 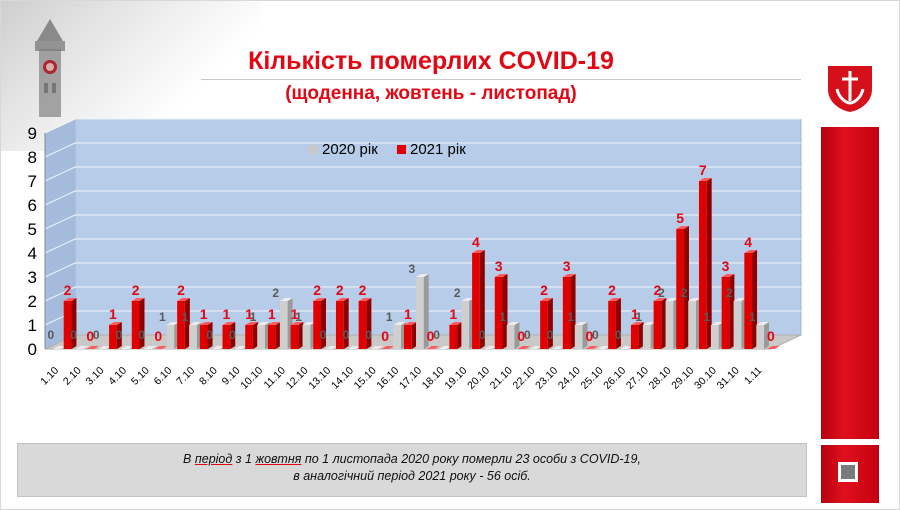 I want to click on x-tick-label: 21.10, so click(x=501, y=378).